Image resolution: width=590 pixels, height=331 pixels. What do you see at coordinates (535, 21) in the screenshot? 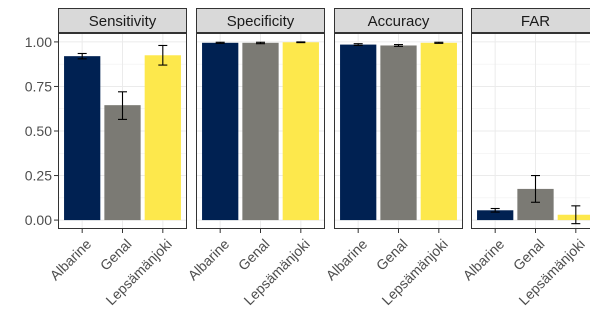
I see `facet-strip-label: FAR` at bounding box center [535, 21].